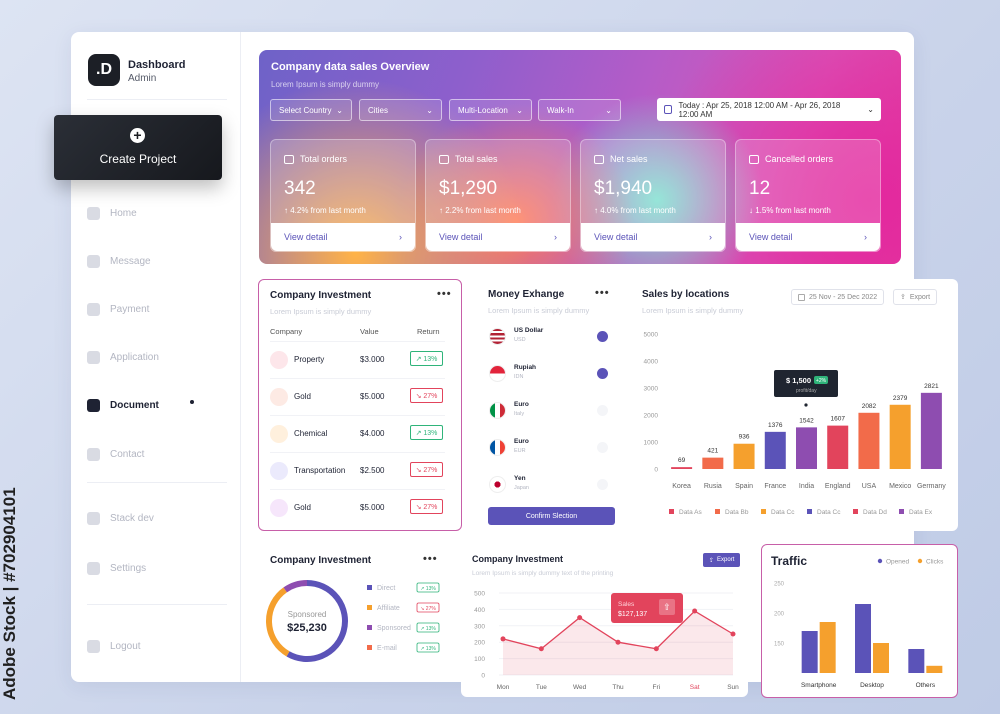 This screenshot has width=1000, height=714. Describe the element at coordinates (138, 147) in the screenshot. I see `create-project-button: + Create Project` at that location.